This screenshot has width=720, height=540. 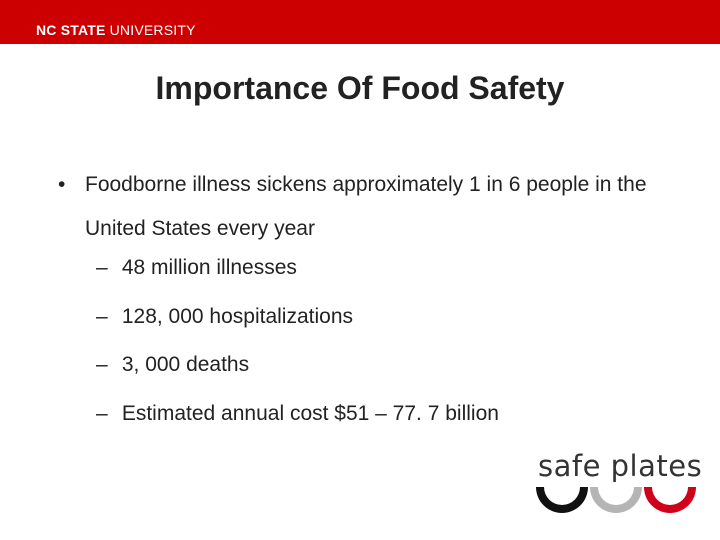 I want to click on sub-bullet-text: 3, 000 deaths, so click(x=185, y=364).